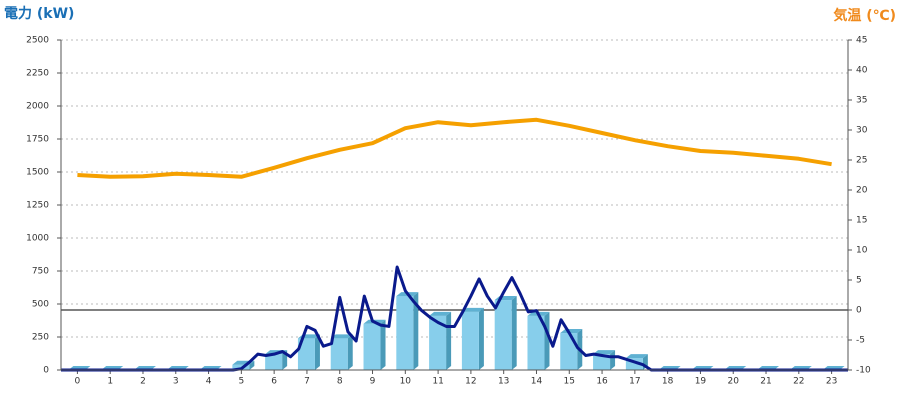 The width and height of the screenshot is (900, 400). I want to click on x-tick-label: 13, so click(503, 382).